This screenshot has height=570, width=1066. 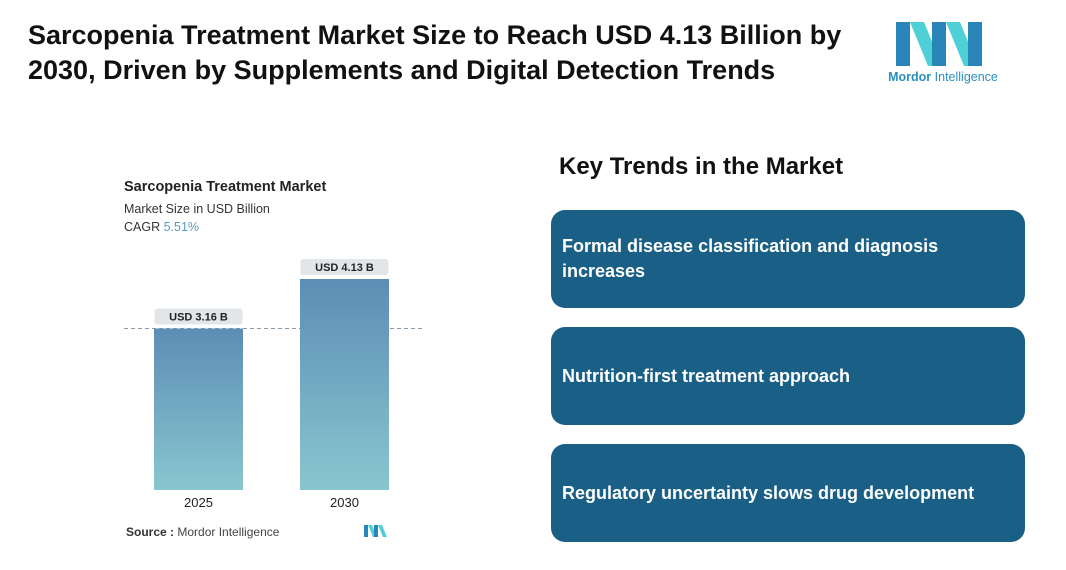 What do you see at coordinates (273, 384) in the screenshot?
I see `bar-chart: USD 3.16 B 2025 USD 4.13 B 2030` at bounding box center [273, 384].